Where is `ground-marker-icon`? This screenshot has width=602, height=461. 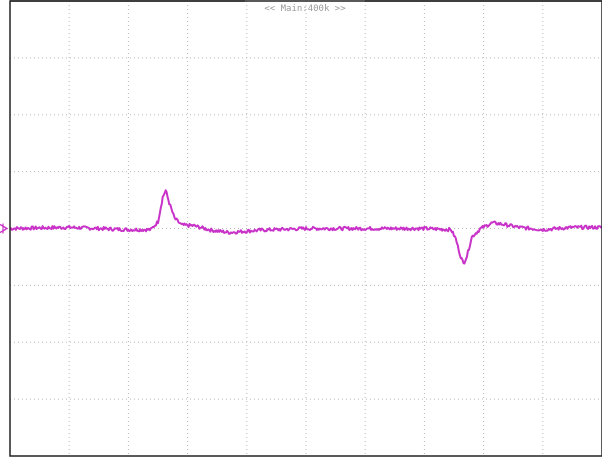 ground-marker-icon is located at coordinates (4, 228).